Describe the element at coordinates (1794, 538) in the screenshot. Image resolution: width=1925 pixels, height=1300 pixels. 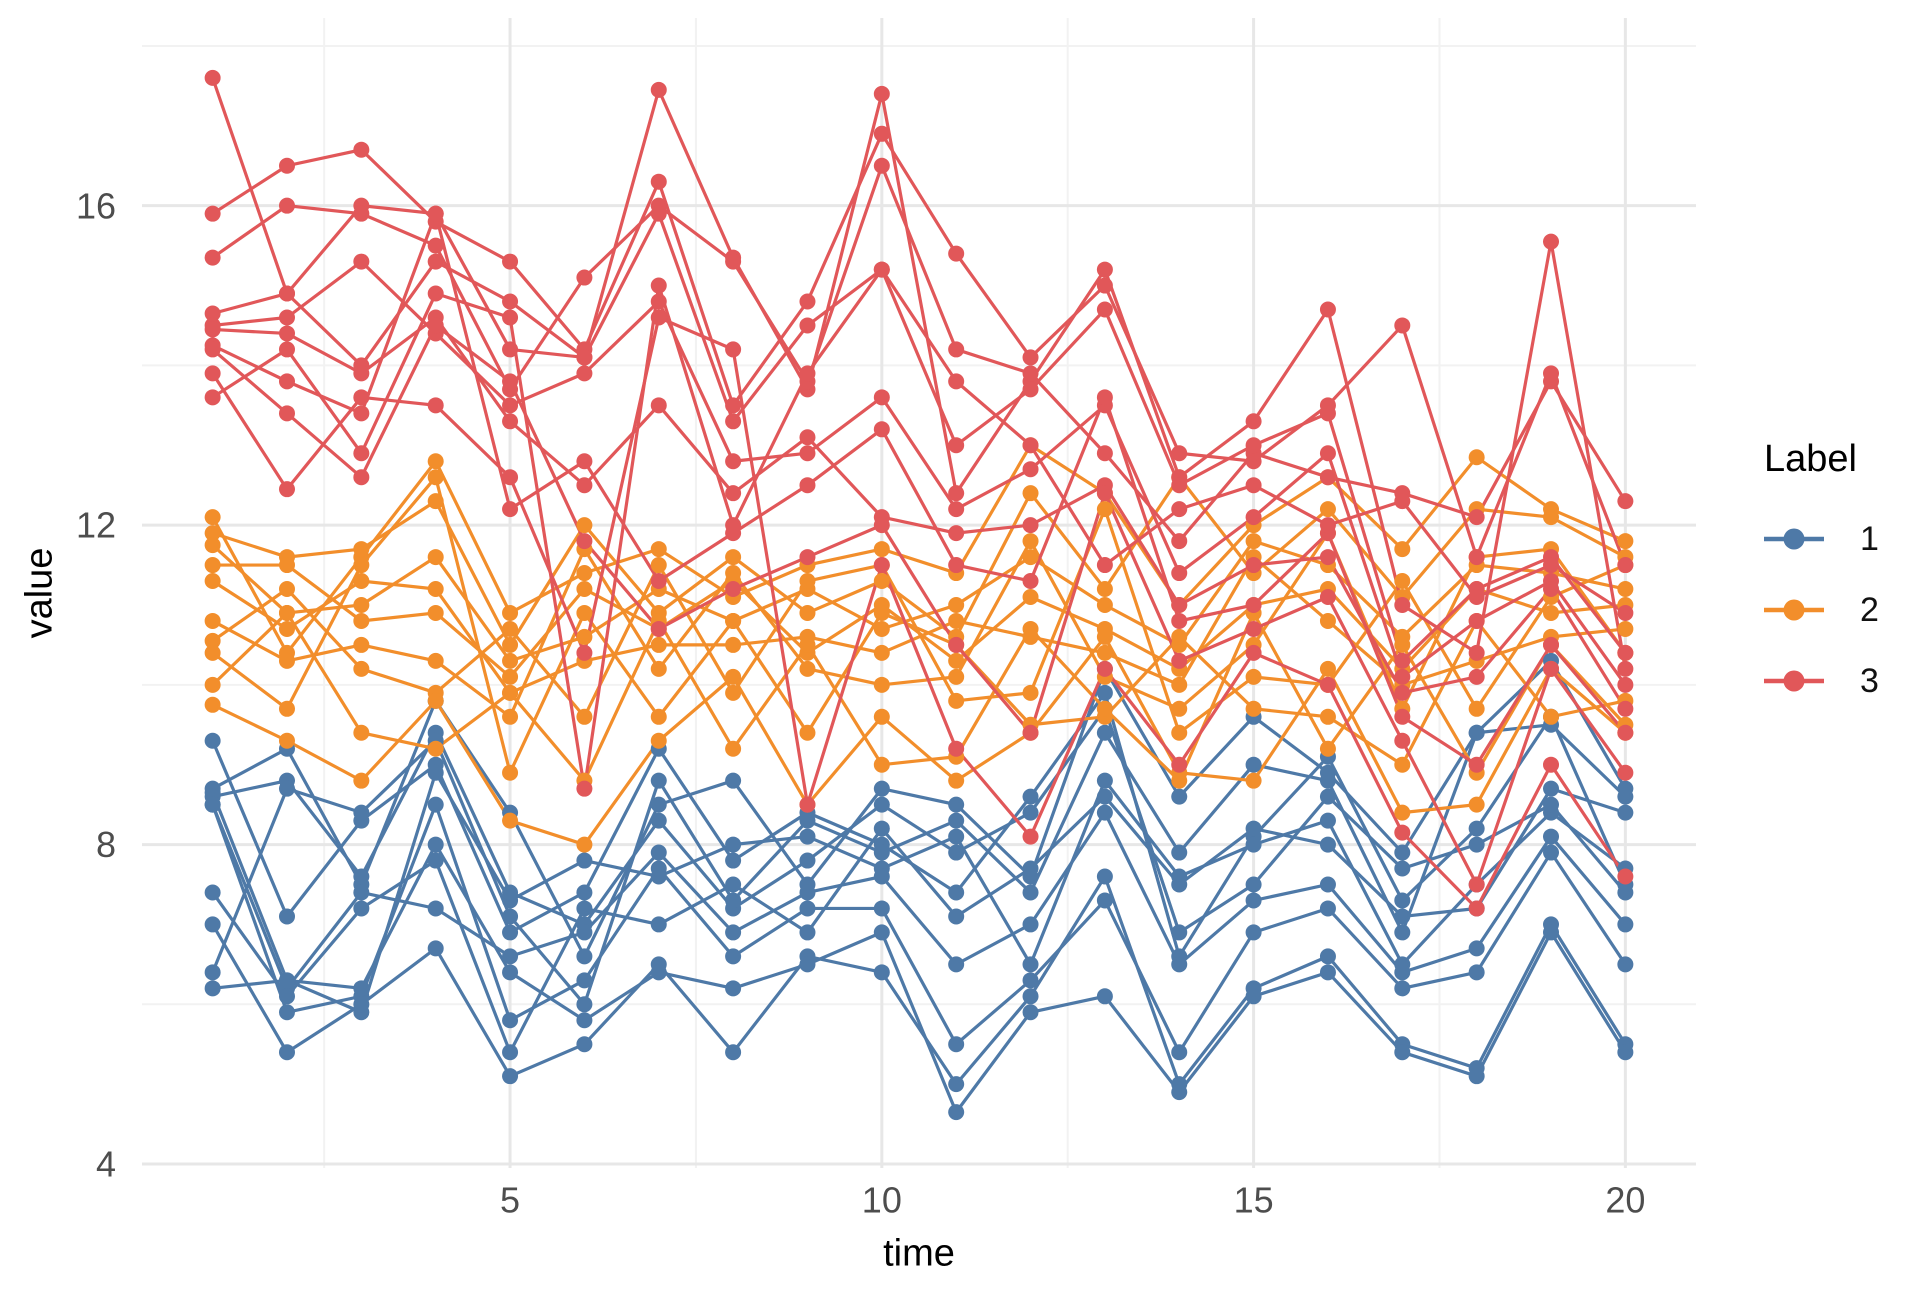
I see `legend-key-point` at that location.